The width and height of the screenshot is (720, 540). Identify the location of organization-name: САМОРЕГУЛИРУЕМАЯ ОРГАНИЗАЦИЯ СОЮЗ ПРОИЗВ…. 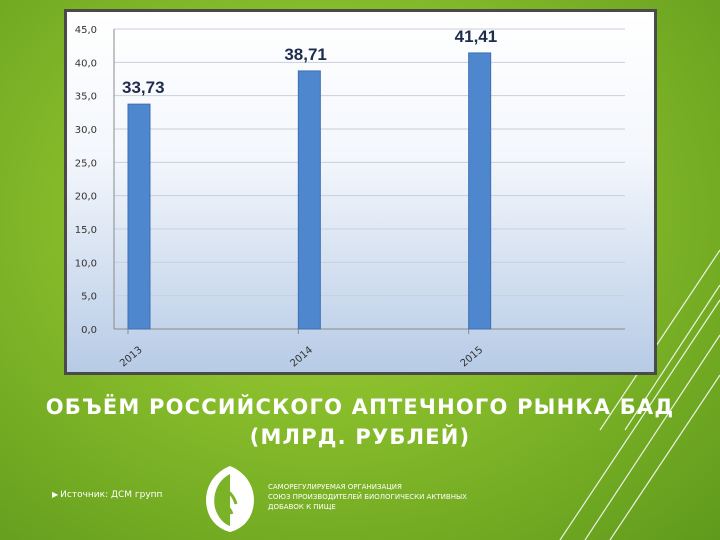
(367, 497).